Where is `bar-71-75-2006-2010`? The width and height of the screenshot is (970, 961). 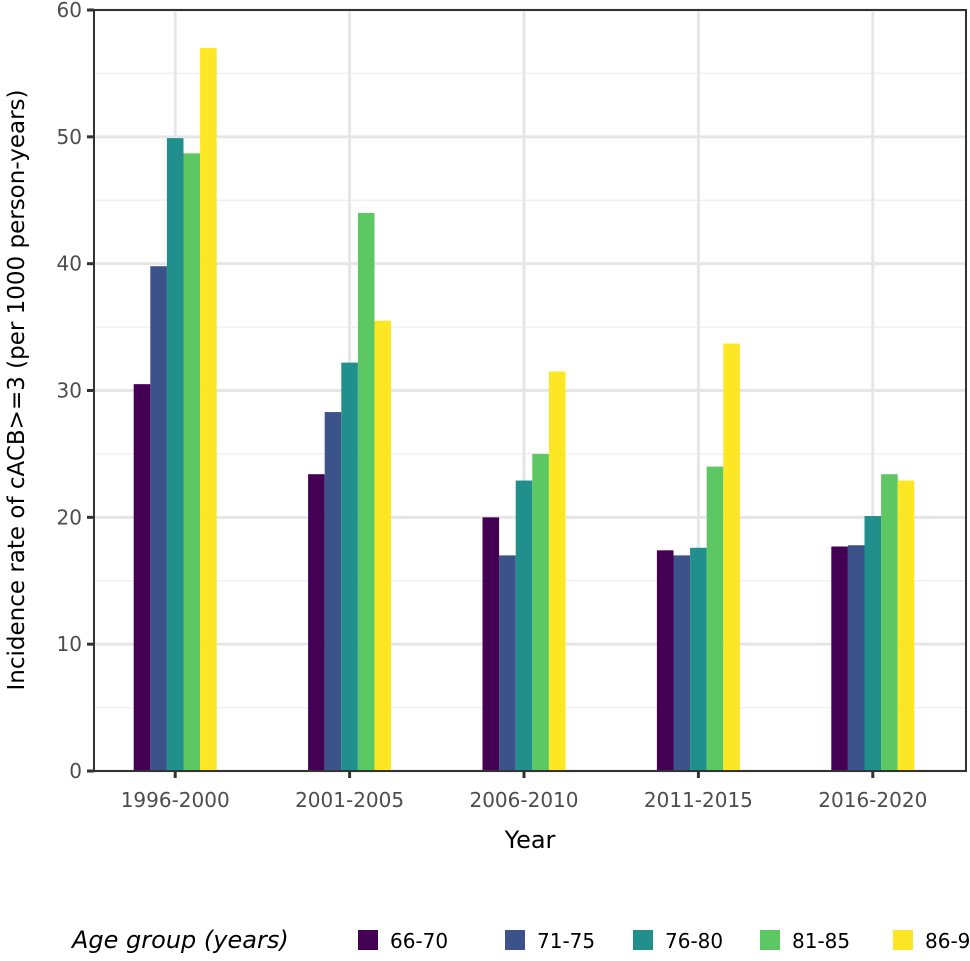
bar-71-75-2006-2010 is located at coordinates (507, 663).